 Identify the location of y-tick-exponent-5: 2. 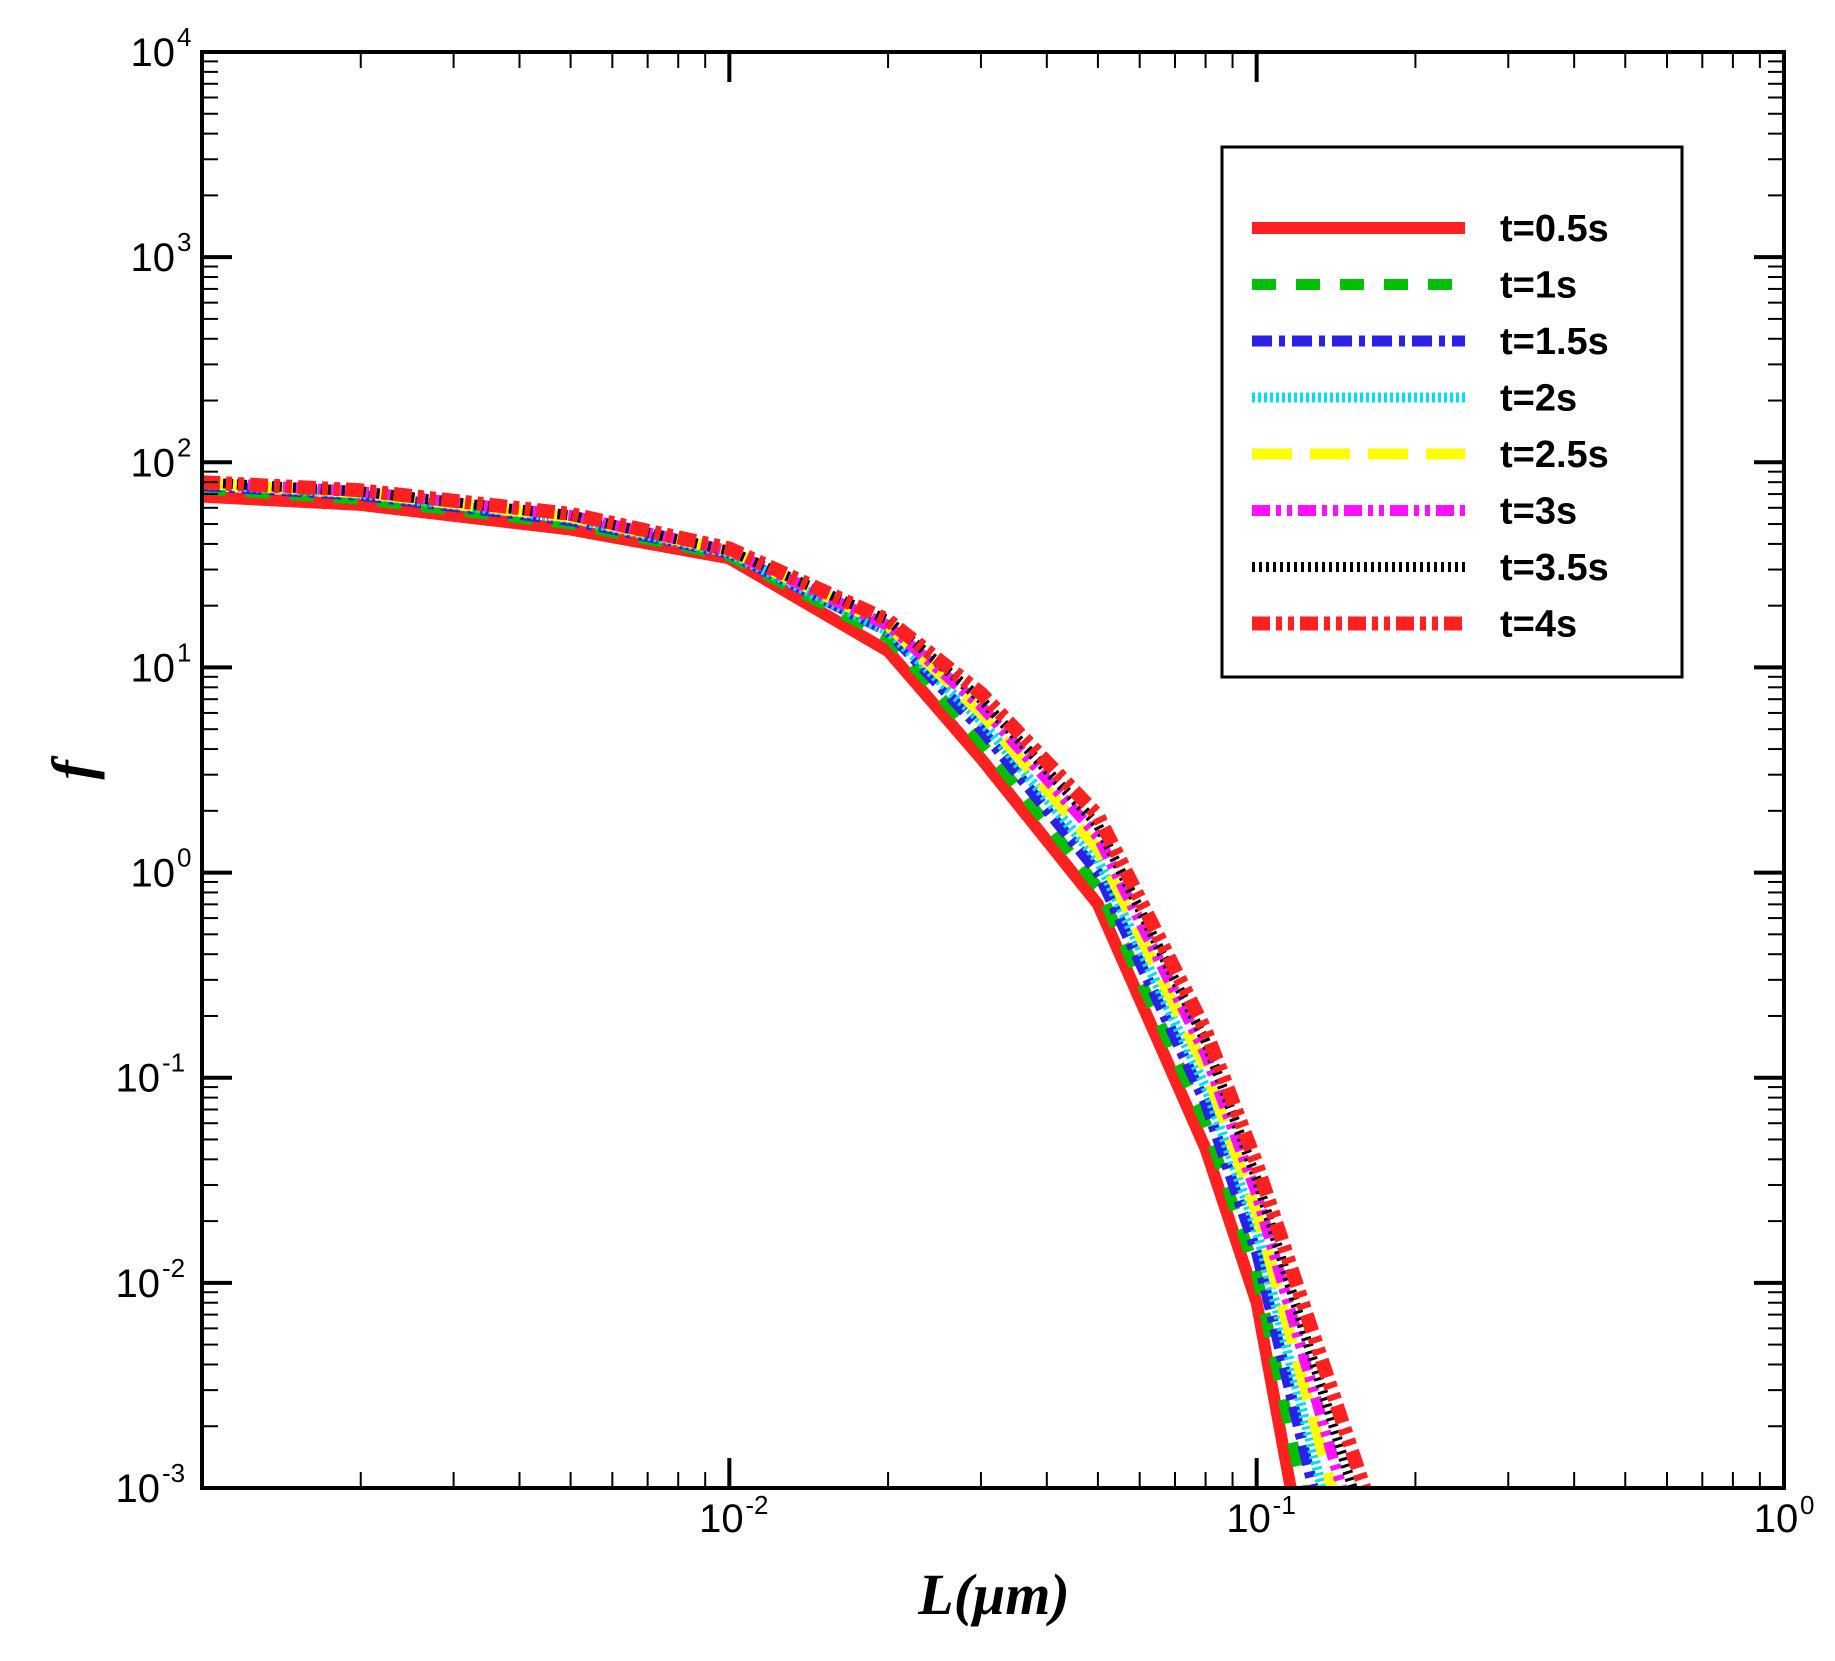
(184, 447).